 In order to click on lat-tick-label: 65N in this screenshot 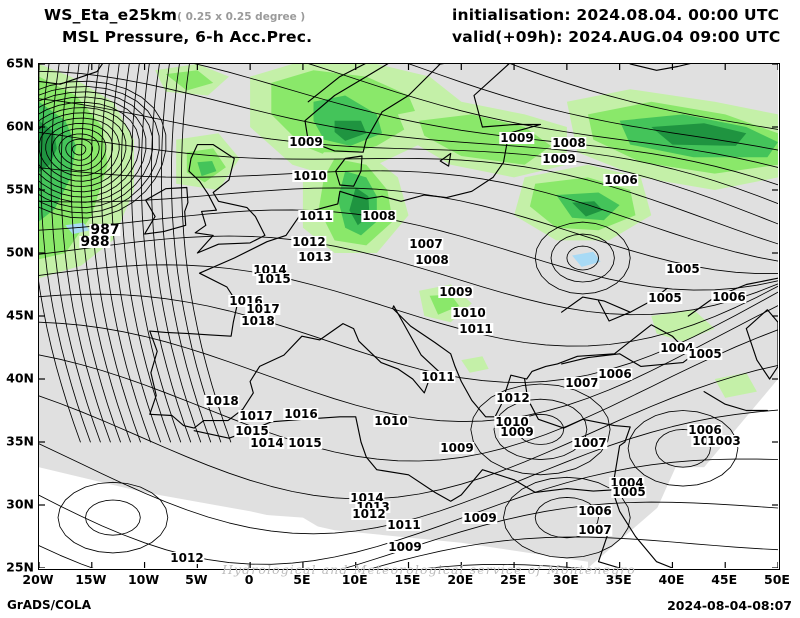, I will do `click(20, 63)`.